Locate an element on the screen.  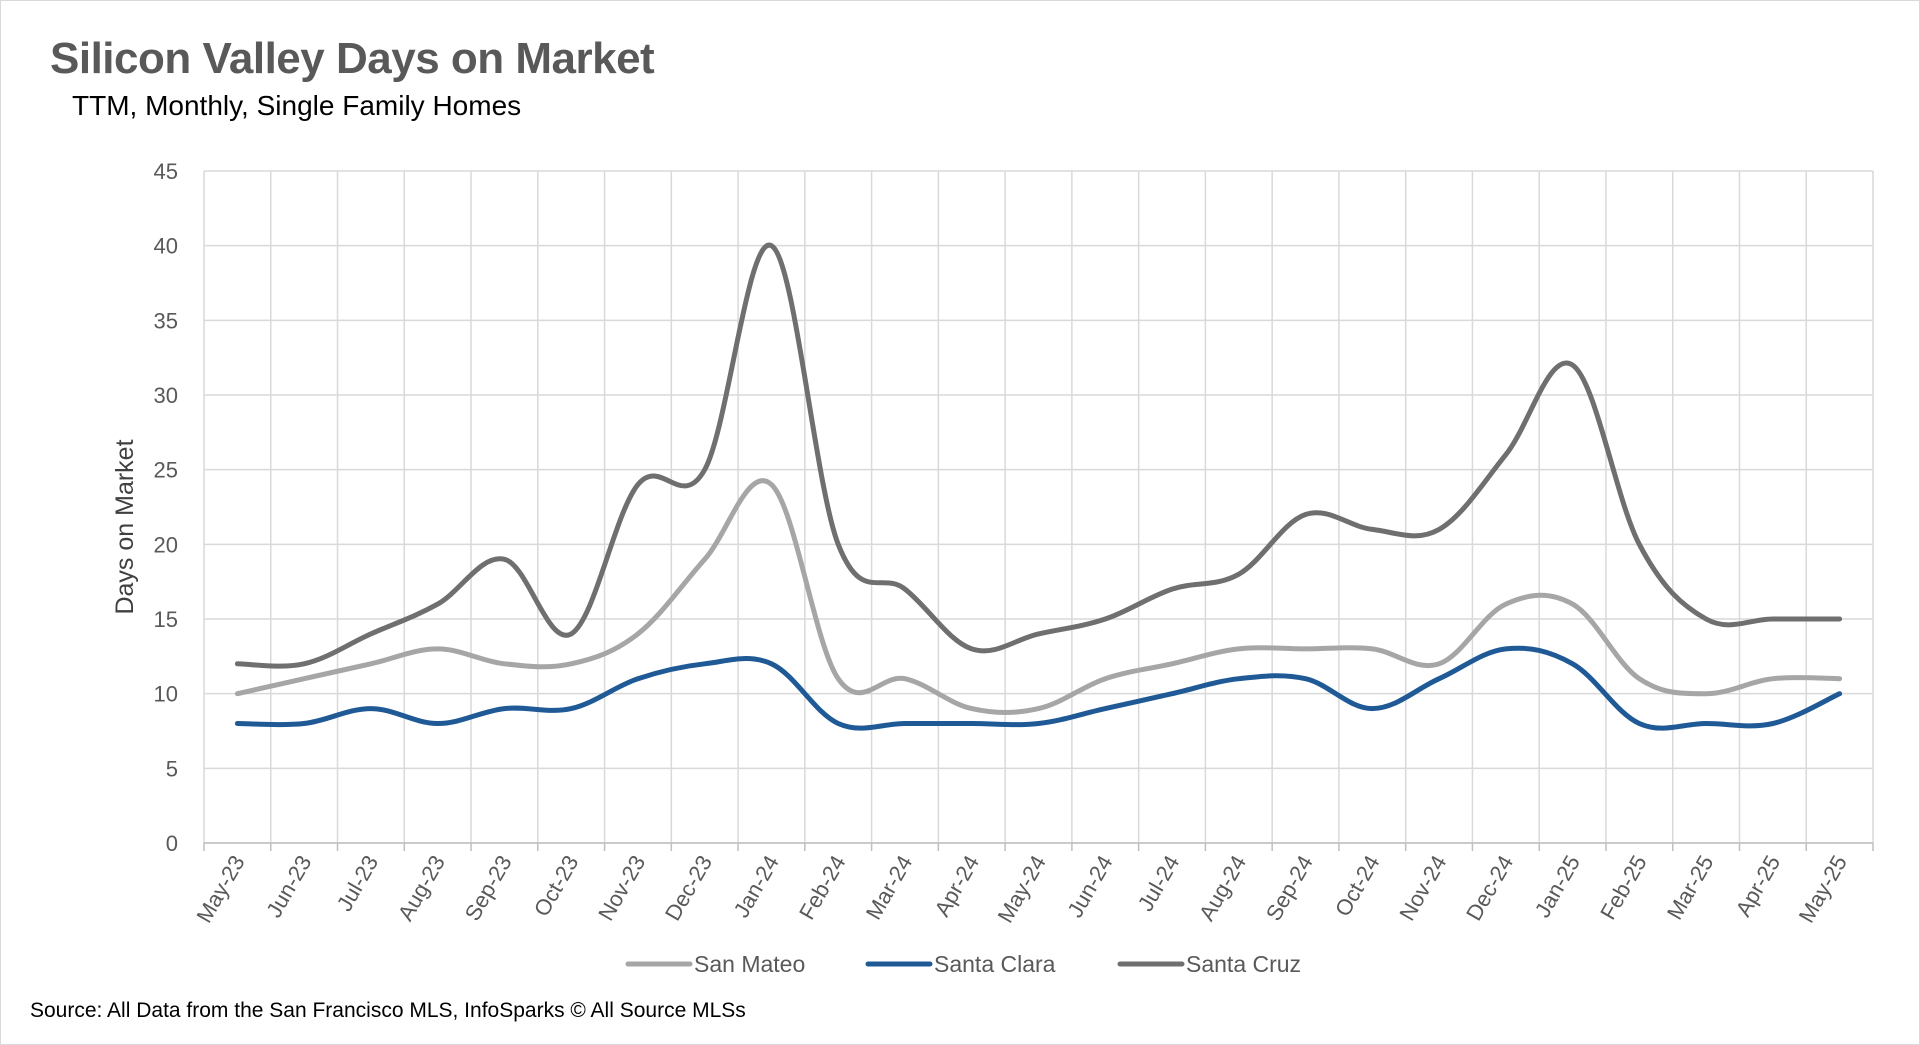
y-tick-label: 0 is located at coordinates (172, 843).